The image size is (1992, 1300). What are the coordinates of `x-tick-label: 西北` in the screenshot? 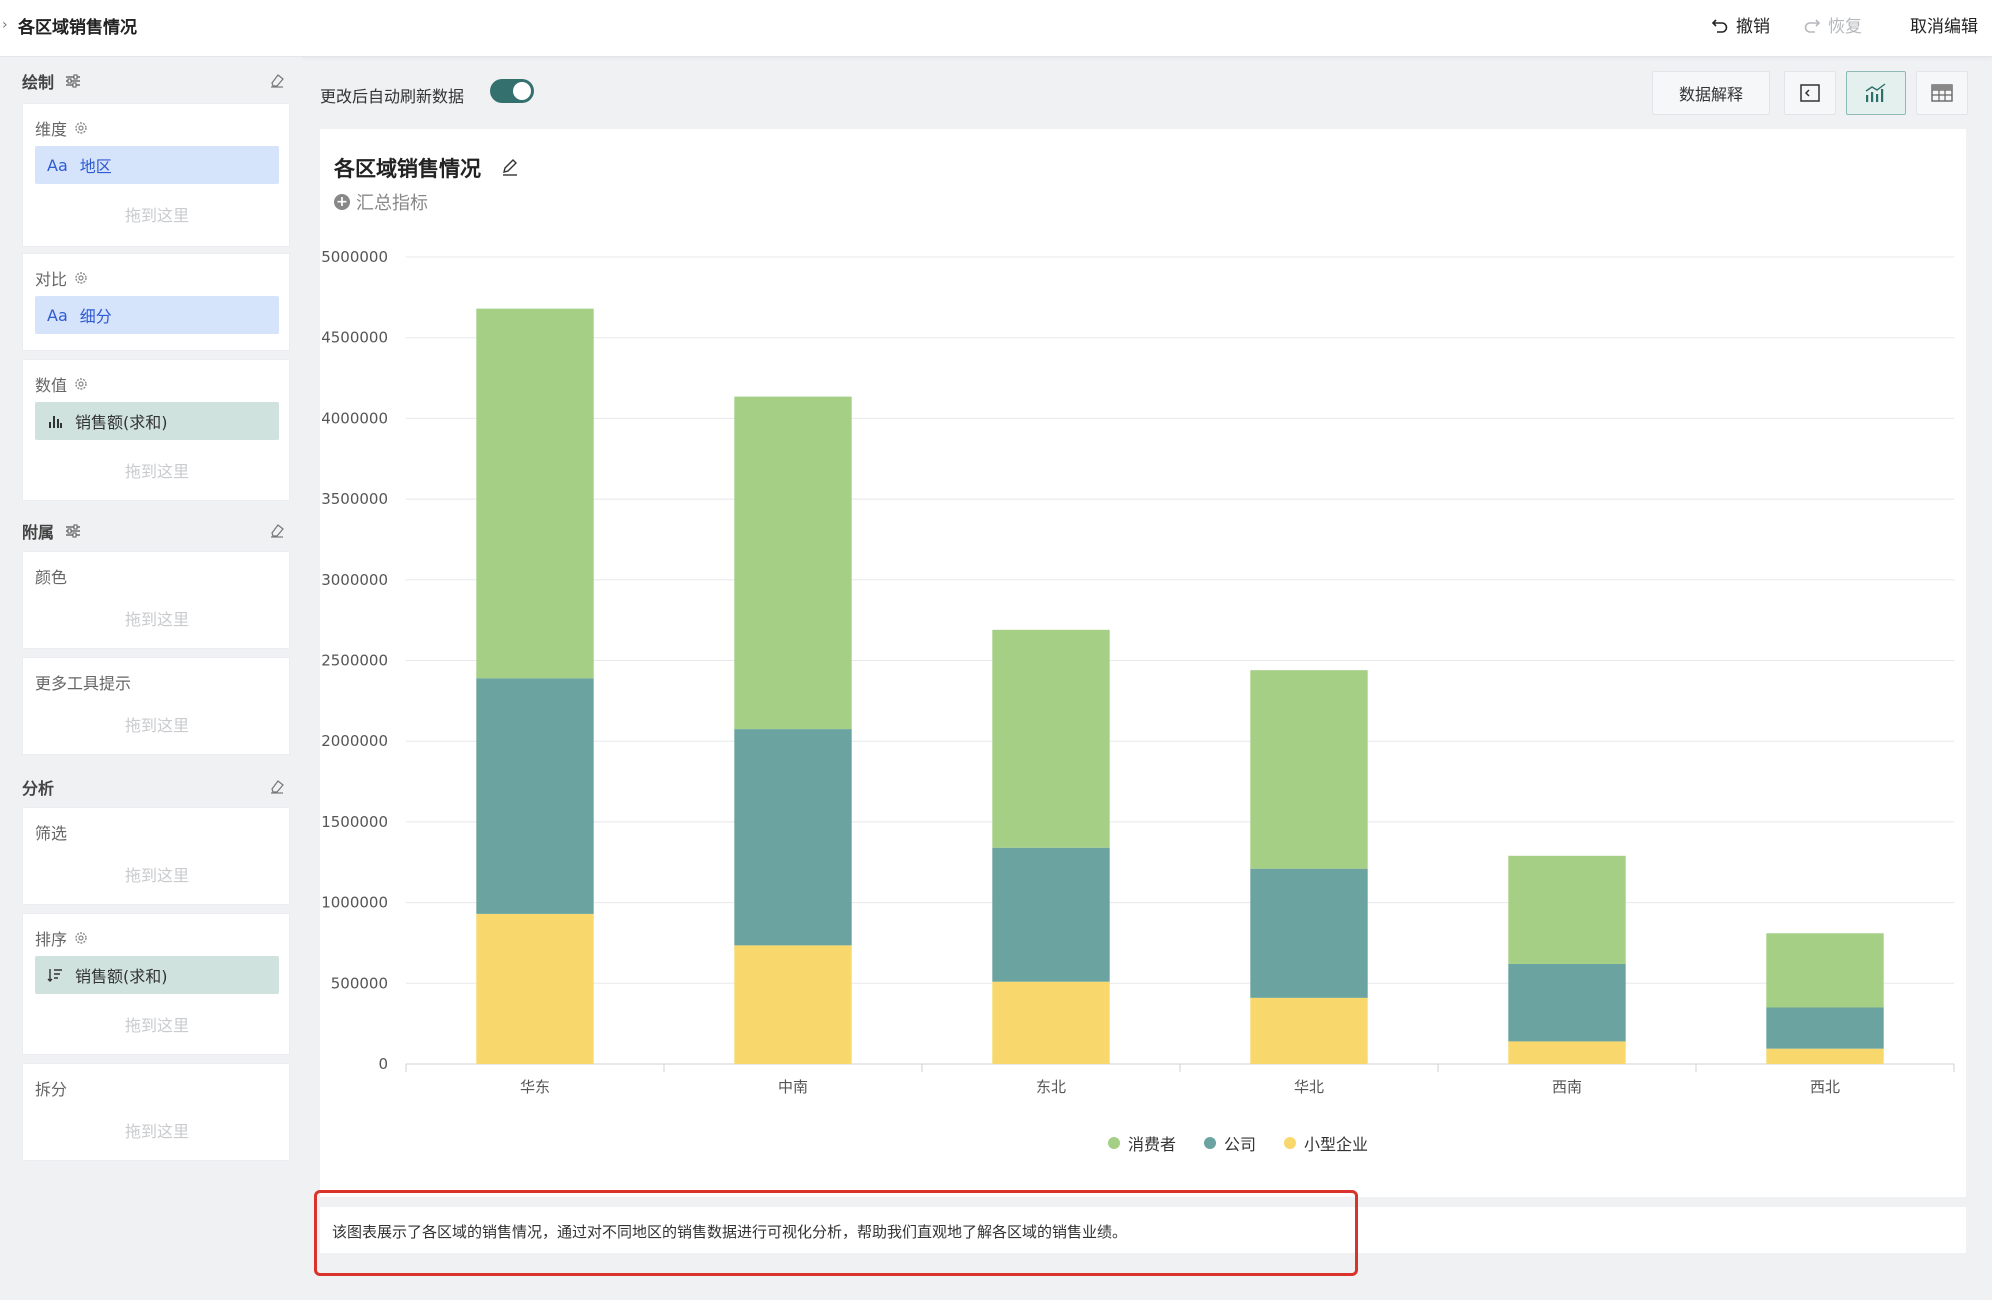 It's located at (1825, 1087).